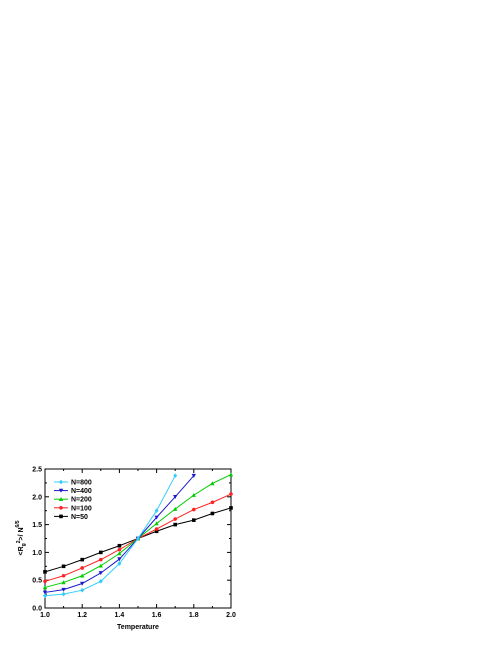 The image size is (498, 645). I want to click on legend-item: N=50, so click(71, 517).